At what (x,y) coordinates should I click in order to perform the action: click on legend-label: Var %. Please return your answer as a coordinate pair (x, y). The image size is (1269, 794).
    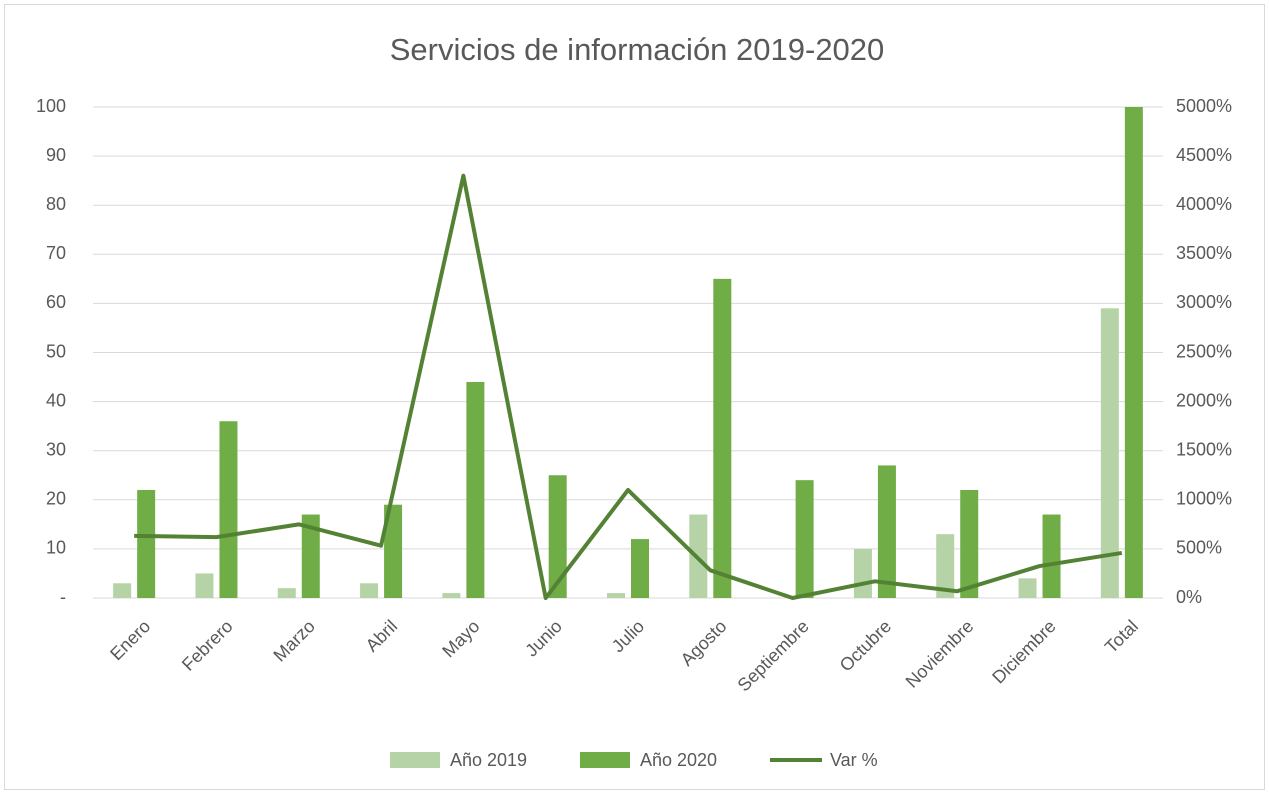
    Looking at the image, I should click on (854, 760).